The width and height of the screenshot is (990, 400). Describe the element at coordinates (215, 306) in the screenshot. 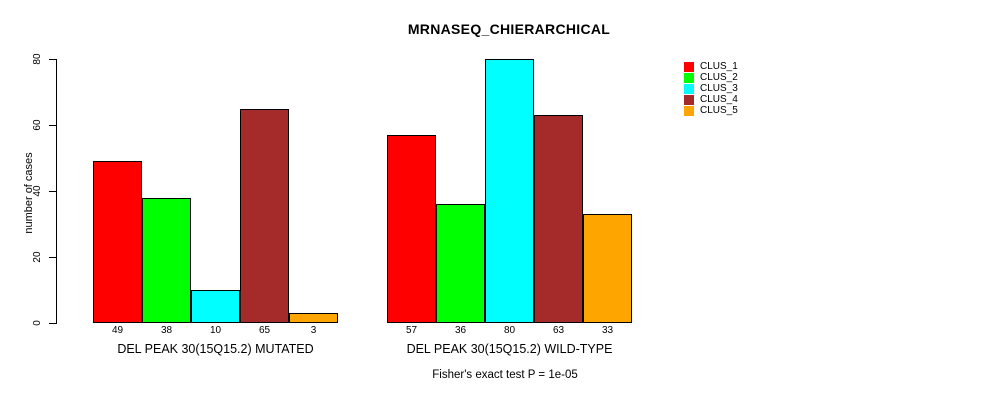

I see `bar-clus_3-group1` at that location.